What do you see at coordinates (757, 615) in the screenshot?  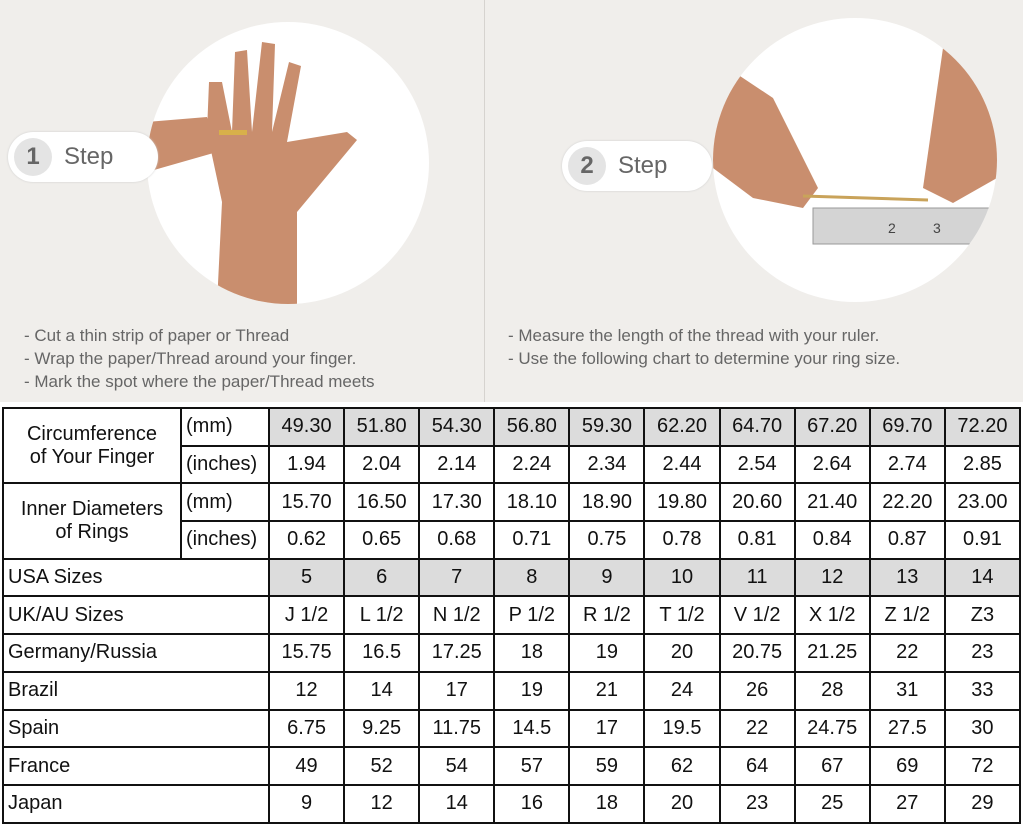 I see `table-cell: V 1/2` at bounding box center [757, 615].